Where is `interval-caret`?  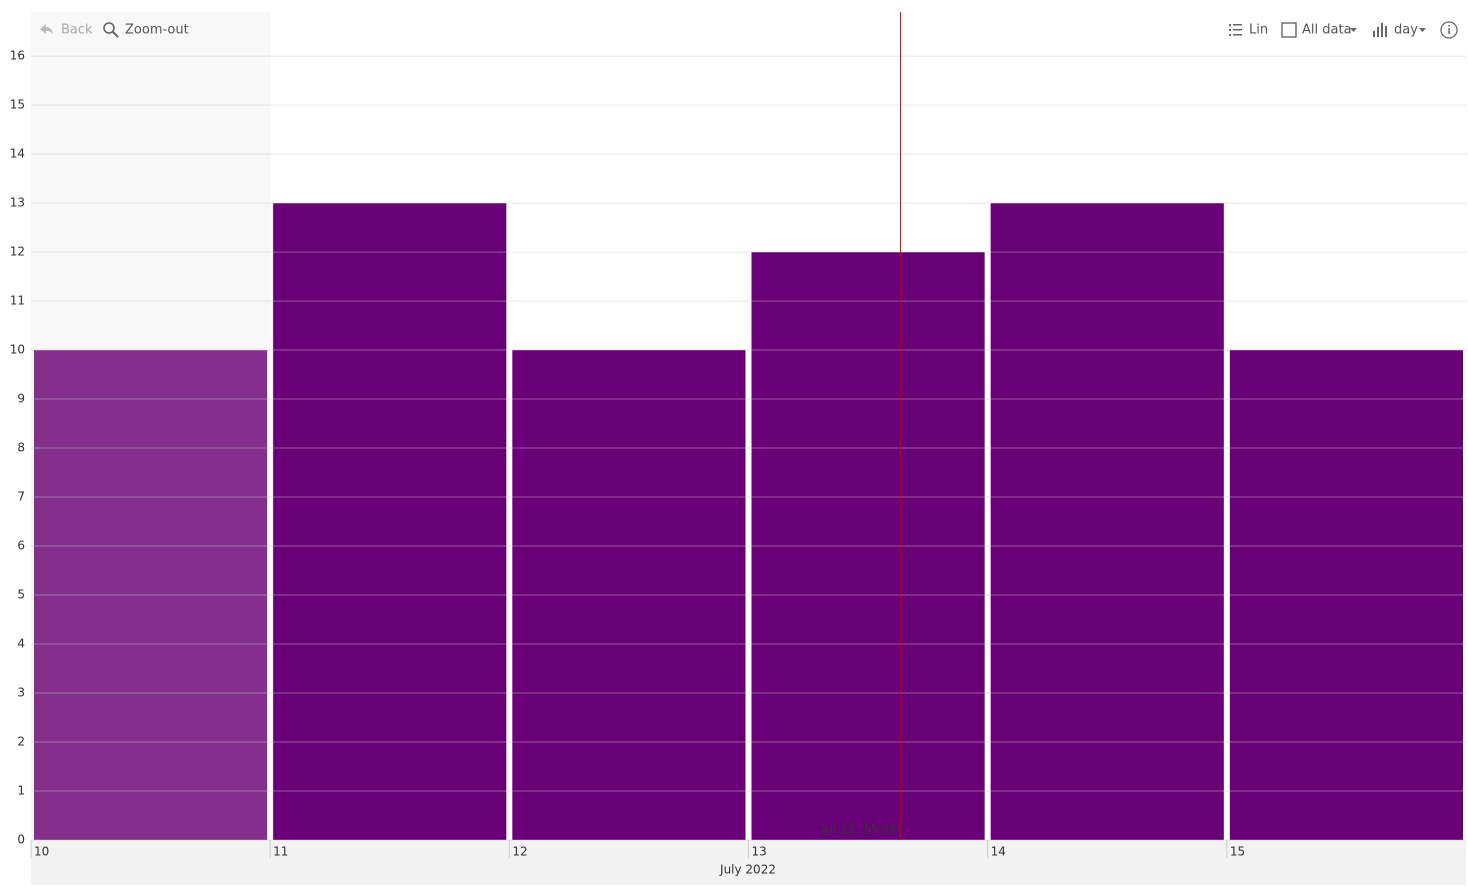
interval-caret is located at coordinates (1422, 30).